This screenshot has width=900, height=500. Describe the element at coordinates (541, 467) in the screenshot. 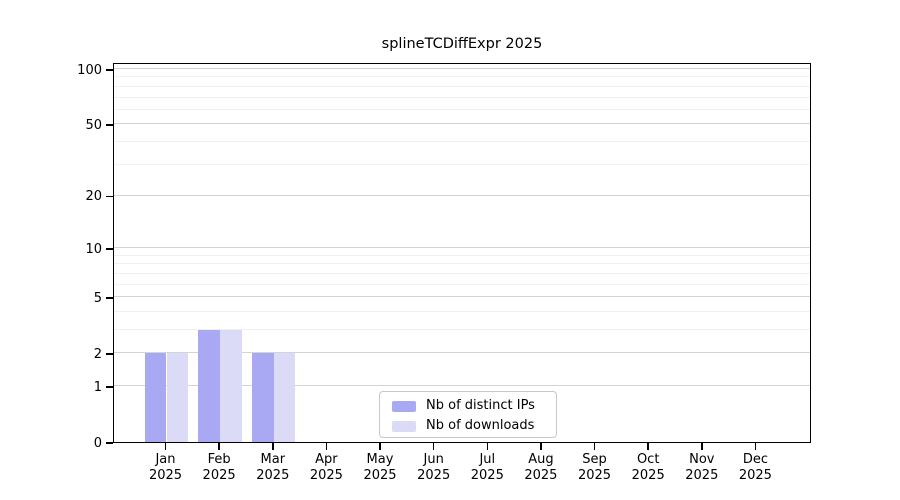

I see `x-tick-label-aug: Aug 2025` at that location.